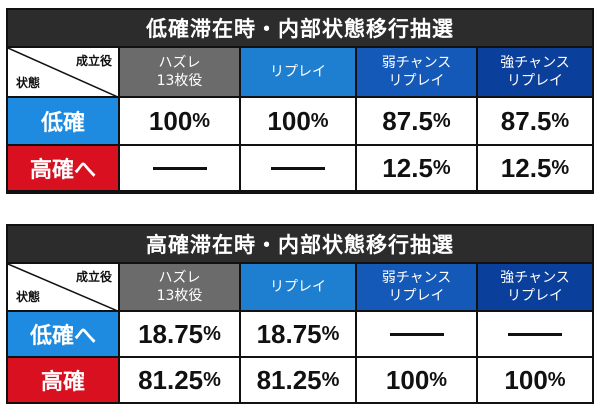 This screenshot has height=408, width=600. What do you see at coordinates (64, 168) in the screenshot?
I see `state-label: 高確へ` at bounding box center [64, 168].